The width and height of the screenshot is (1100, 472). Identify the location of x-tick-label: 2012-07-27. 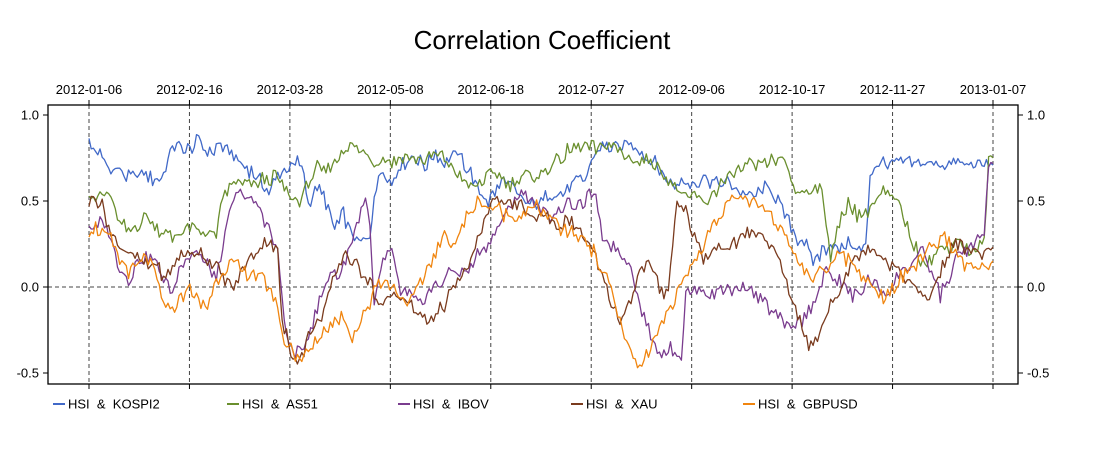
(591, 89).